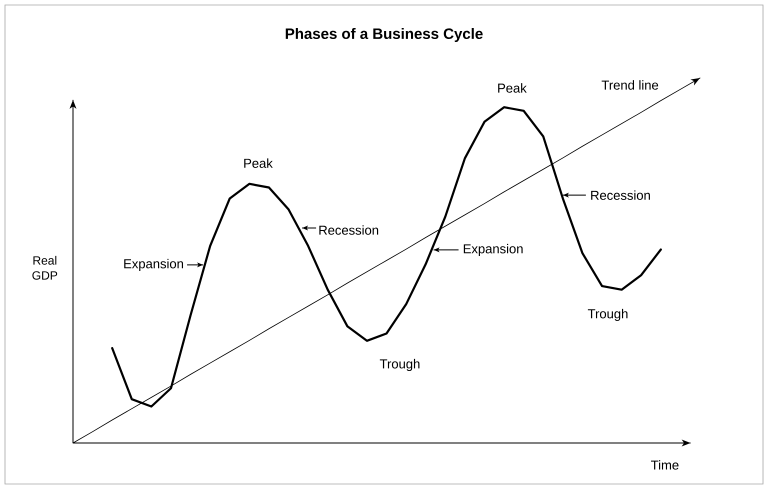  Describe the element at coordinates (45, 268) in the screenshot. I see `y-axis-title: Real GDP` at that location.